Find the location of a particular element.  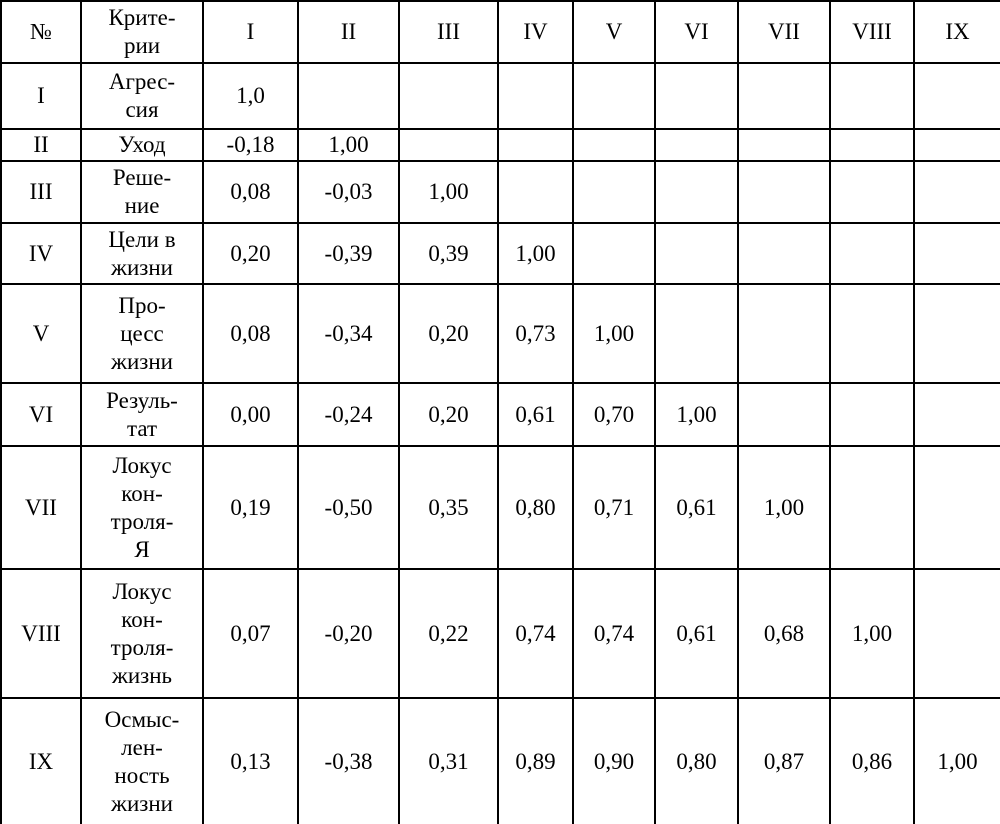

column-header-5: V is located at coordinates (614, 32).